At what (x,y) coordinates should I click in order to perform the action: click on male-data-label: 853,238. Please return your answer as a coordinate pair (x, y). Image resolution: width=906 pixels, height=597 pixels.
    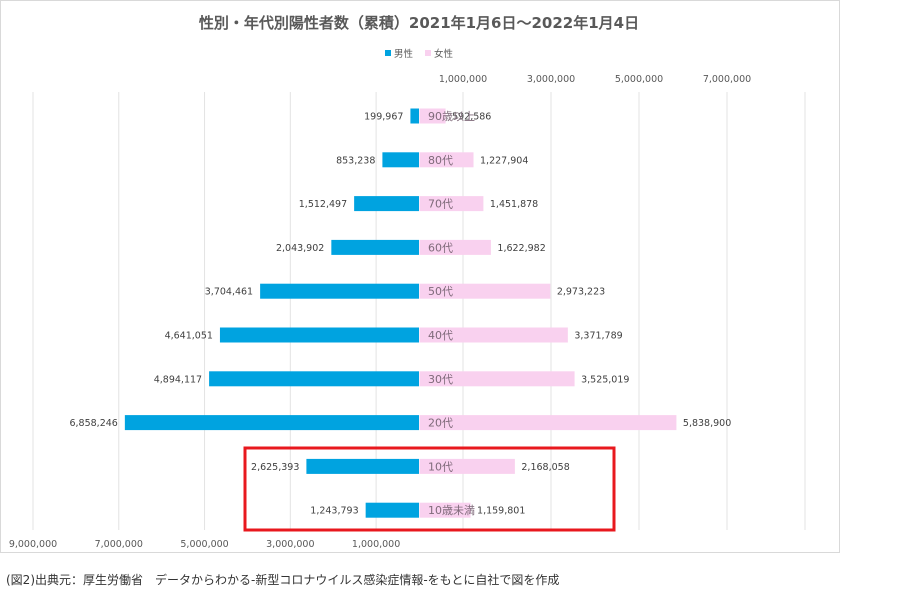
    Looking at the image, I should click on (355, 160).